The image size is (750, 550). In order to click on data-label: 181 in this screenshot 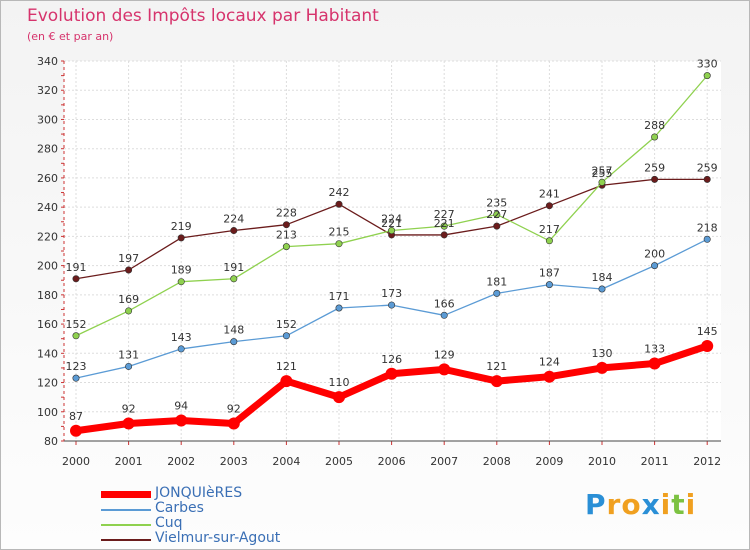, I will do `click(496, 281)`.